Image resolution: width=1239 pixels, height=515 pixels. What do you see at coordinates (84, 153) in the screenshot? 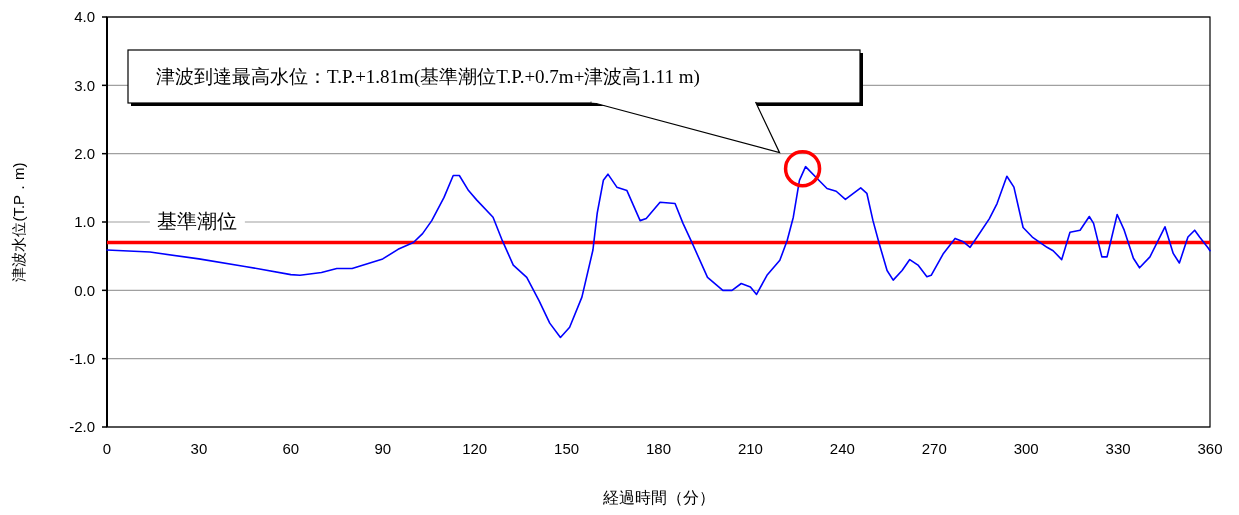
I see `y-tick-label: 2.0` at bounding box center [84, 153].